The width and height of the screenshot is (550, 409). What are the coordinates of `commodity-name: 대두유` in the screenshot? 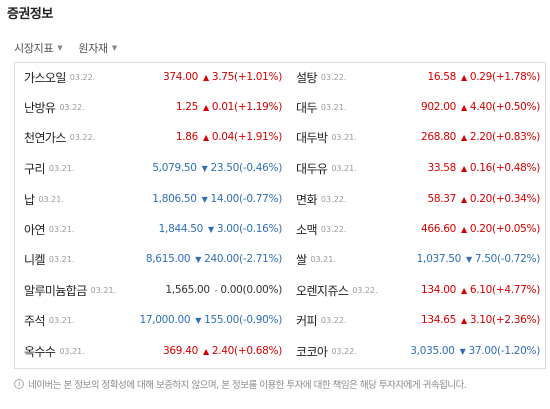 It's located at (312, 168).